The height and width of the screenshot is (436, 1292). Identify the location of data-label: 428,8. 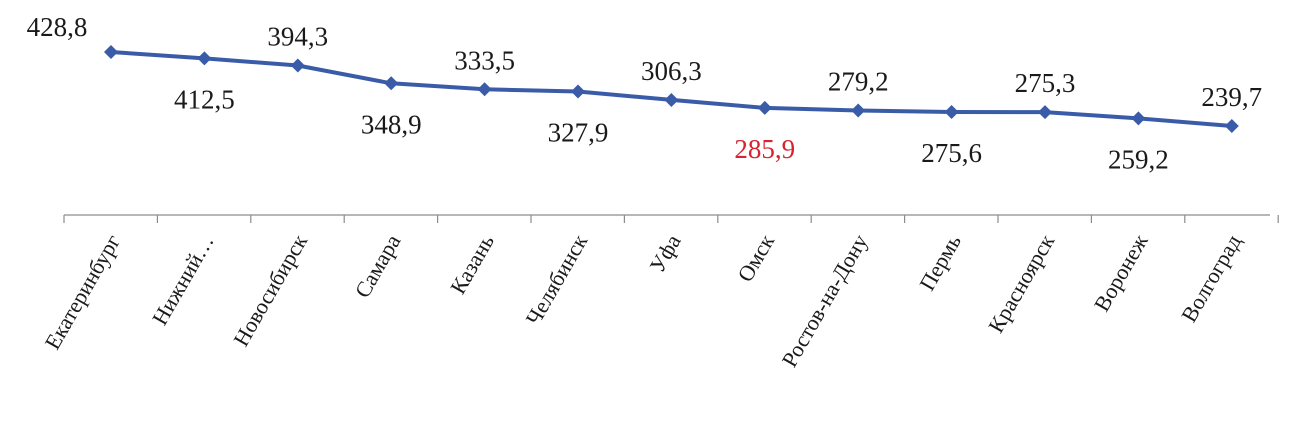
(57, 27).